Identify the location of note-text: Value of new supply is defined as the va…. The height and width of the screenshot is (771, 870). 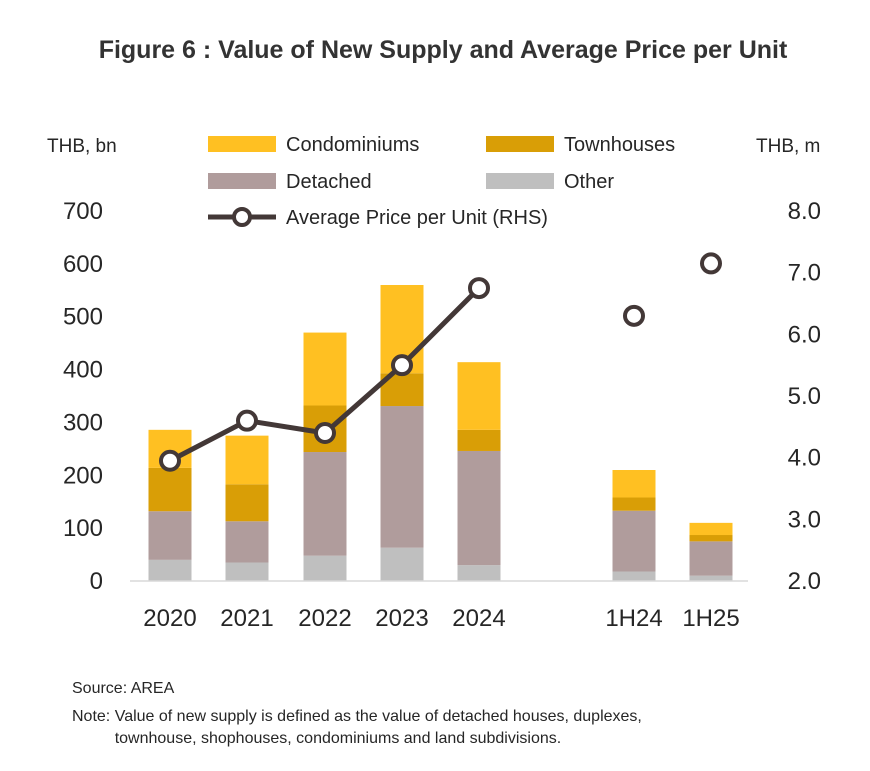
(378, 727).